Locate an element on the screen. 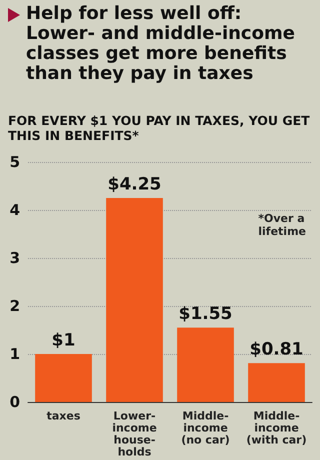 This screenshot has height=460, width=320. data-label: $0.81 is located at coordinates (277, 350).